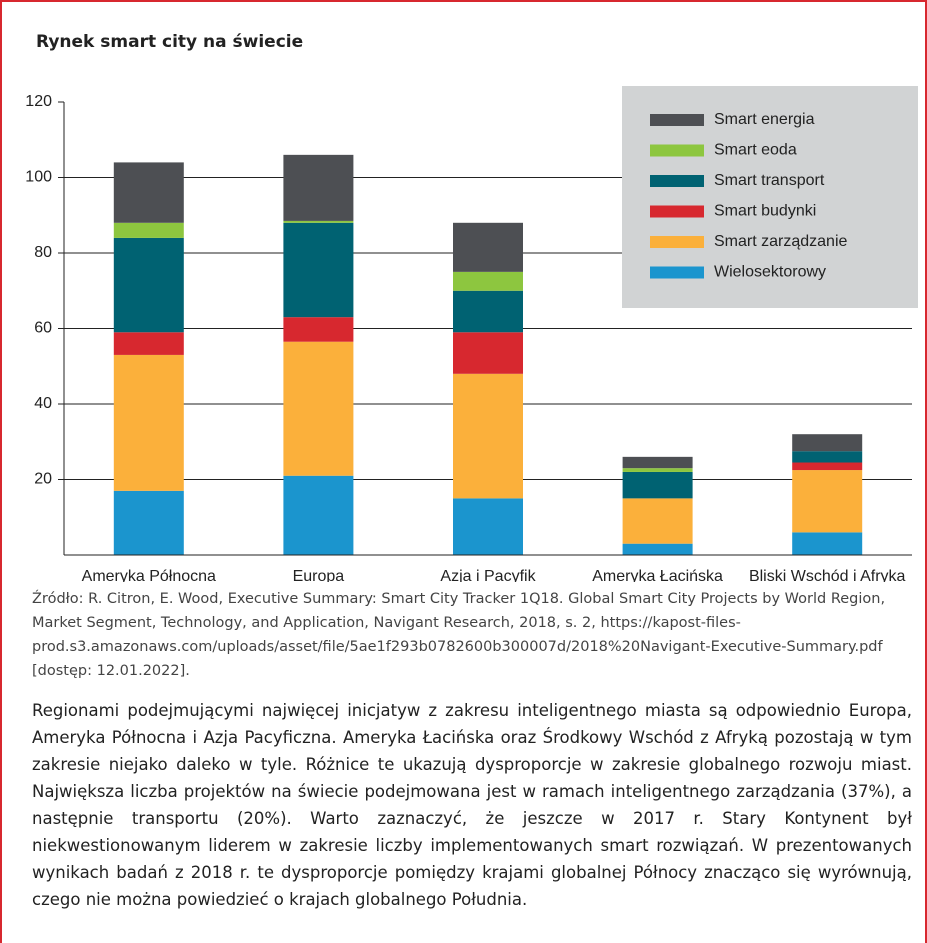 The height and width of the screenshot is (943, 927). I want to click on legend-label: Smart transport, so click(769, 180).